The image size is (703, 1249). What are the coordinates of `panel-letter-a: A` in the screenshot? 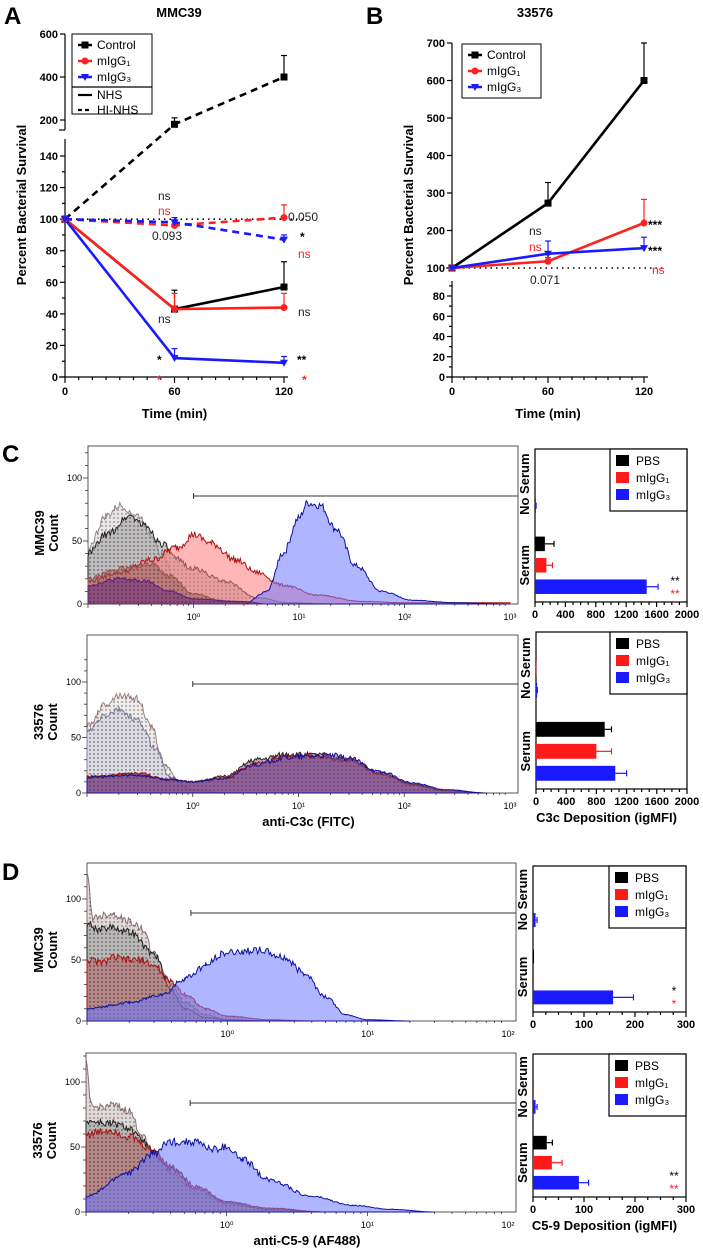 It's located at (12, 16).